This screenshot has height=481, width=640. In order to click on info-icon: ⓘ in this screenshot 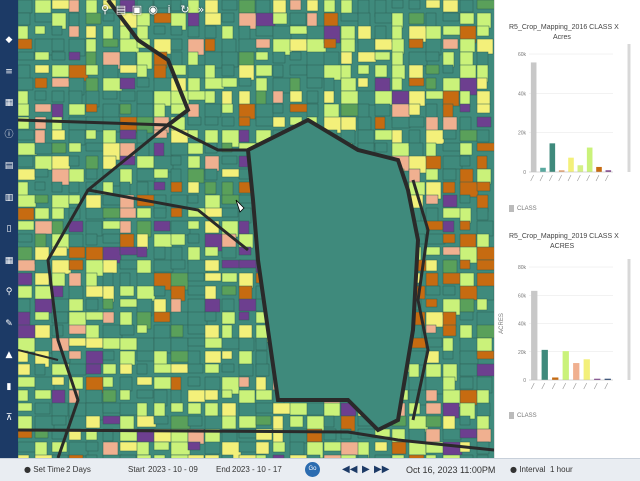, I will do `click(9, 134)`.